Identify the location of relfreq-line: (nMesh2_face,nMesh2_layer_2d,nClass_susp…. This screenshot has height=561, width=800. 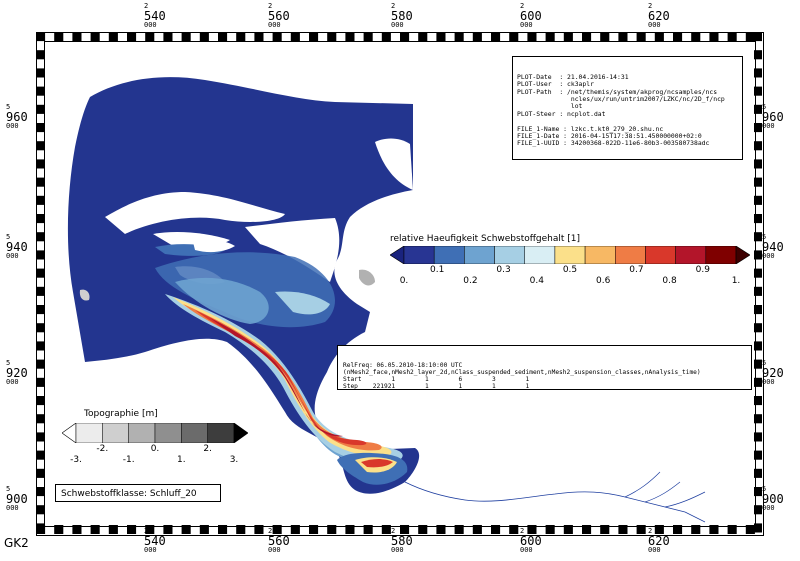
(522, 372).